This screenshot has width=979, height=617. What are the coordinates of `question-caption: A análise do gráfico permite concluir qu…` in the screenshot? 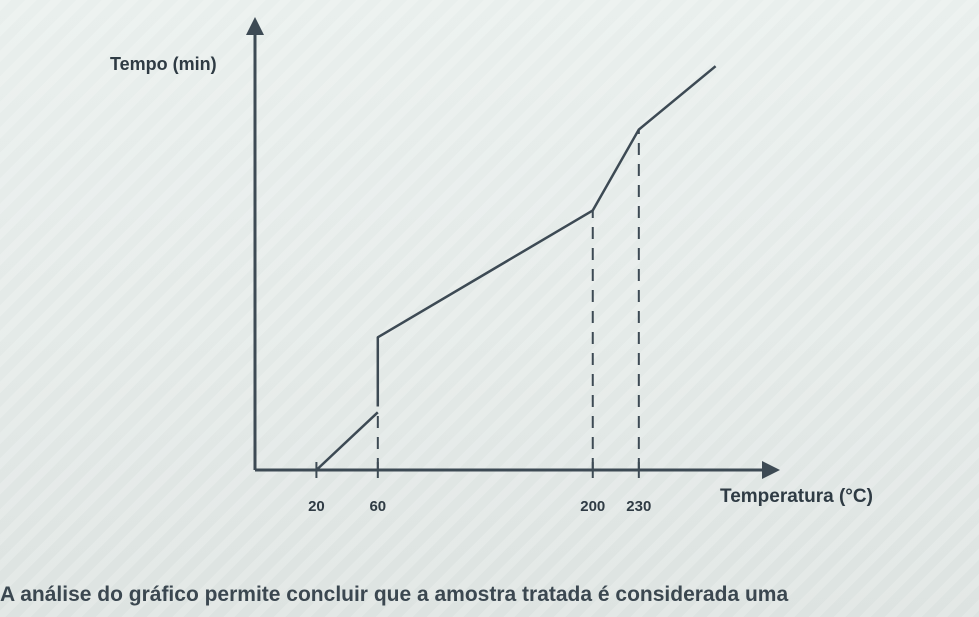 It's located at (394, 594).